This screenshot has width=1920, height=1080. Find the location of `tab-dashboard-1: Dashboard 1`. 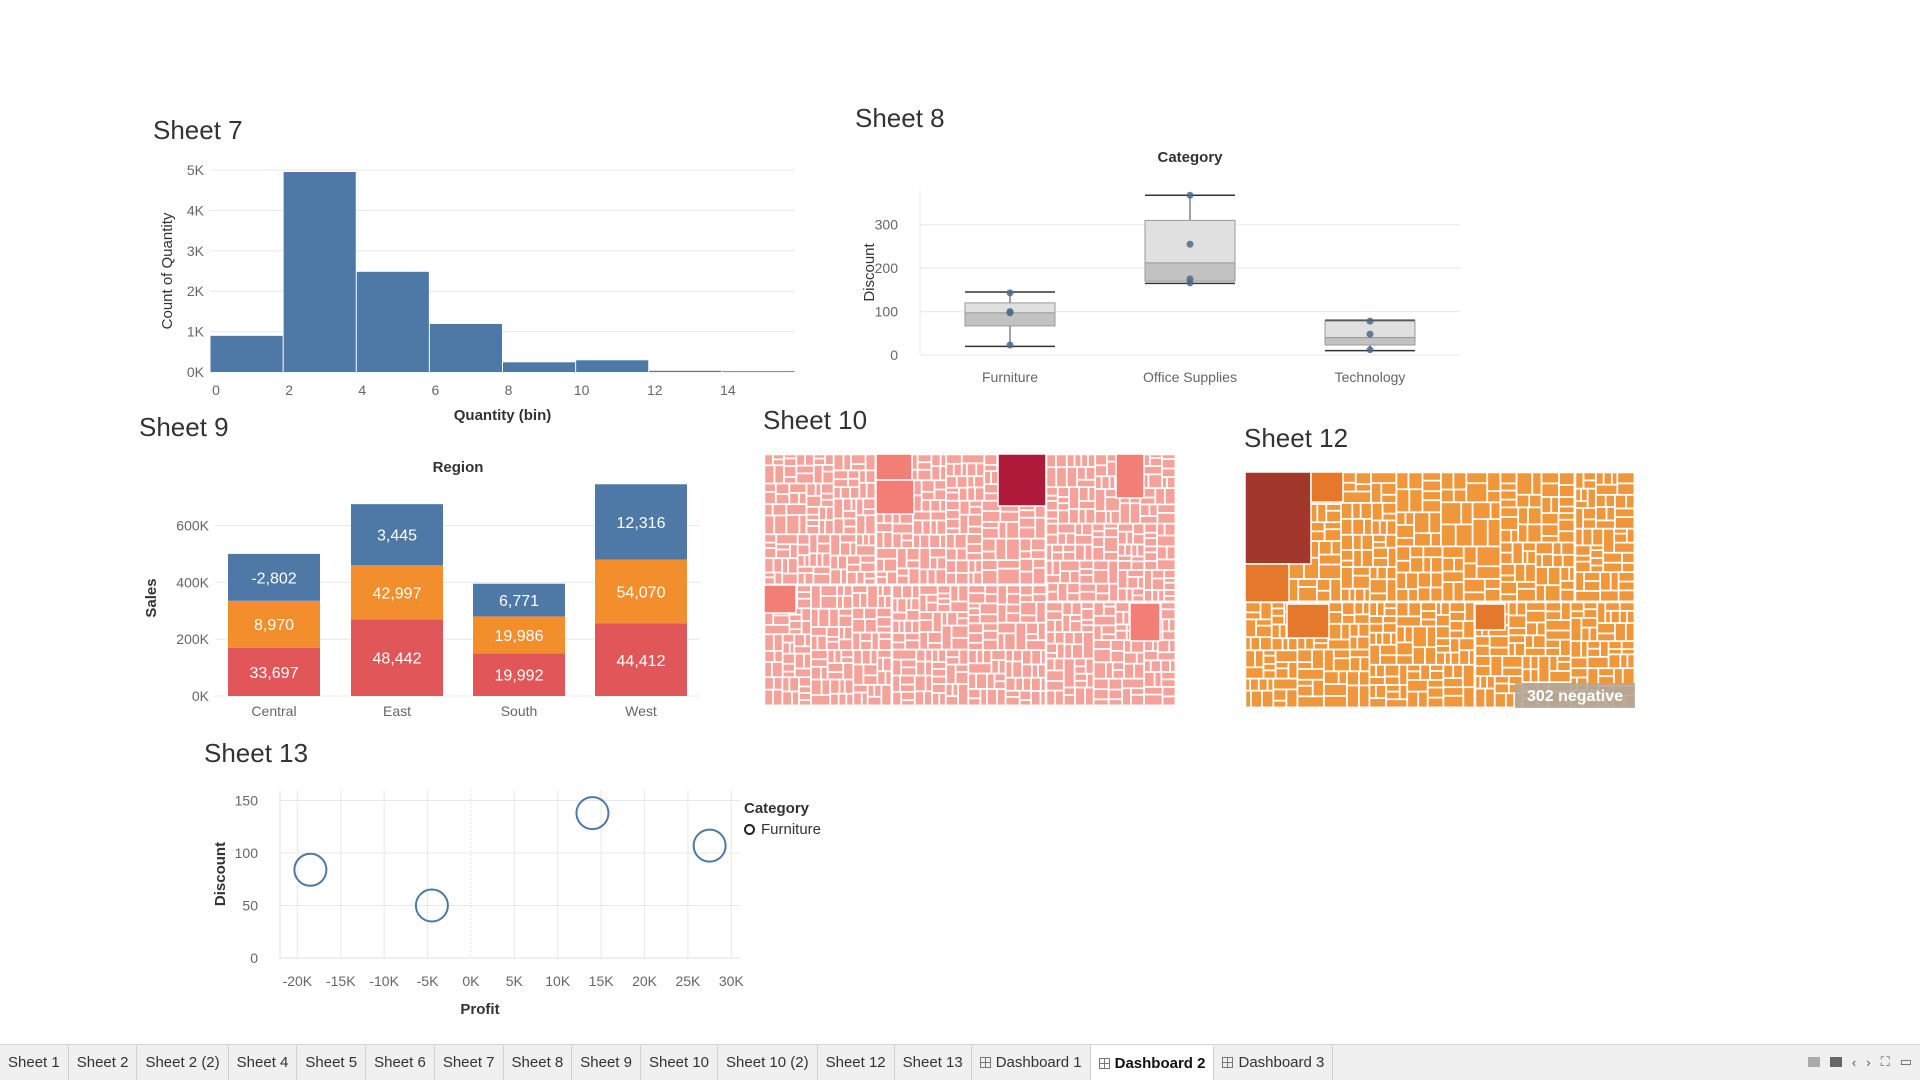

tab-dashboard-1: Dashboard 1 is located at coordinates (1031, 1062).